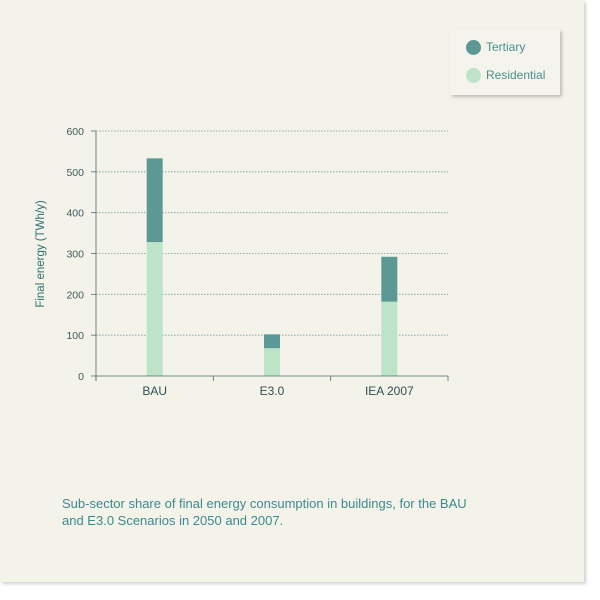 The width and height of the screenshot is (600, 600). I want to click on legend-item-residential: Residential, so click(505, 75).